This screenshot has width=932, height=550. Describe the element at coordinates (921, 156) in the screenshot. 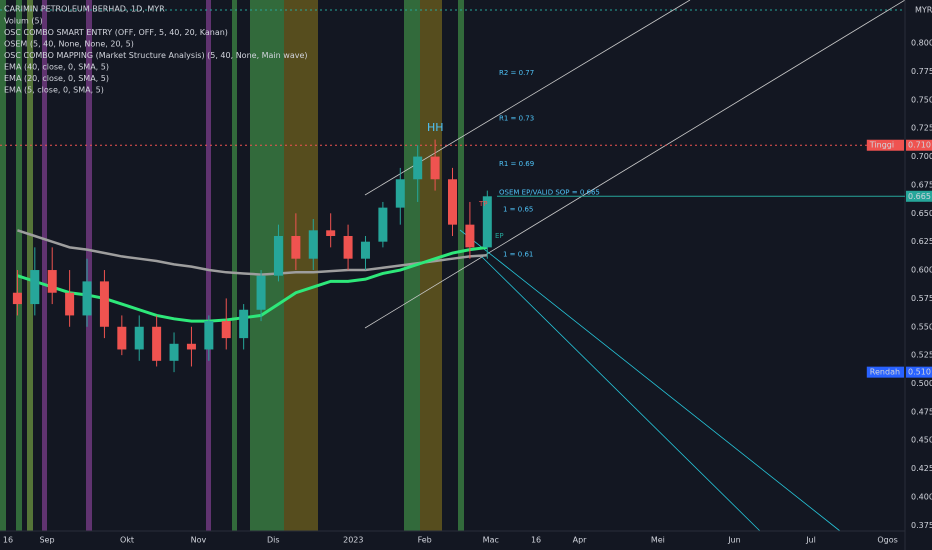

I see `y-tick-label: 0.700` at that location.